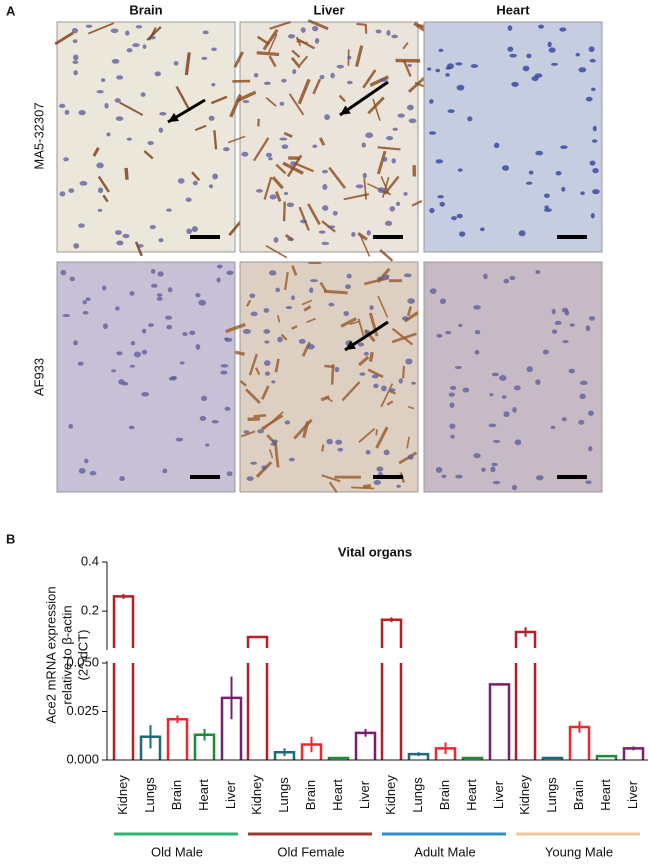  I want to click on x-tick-label: Kidney, so click(390, 795).